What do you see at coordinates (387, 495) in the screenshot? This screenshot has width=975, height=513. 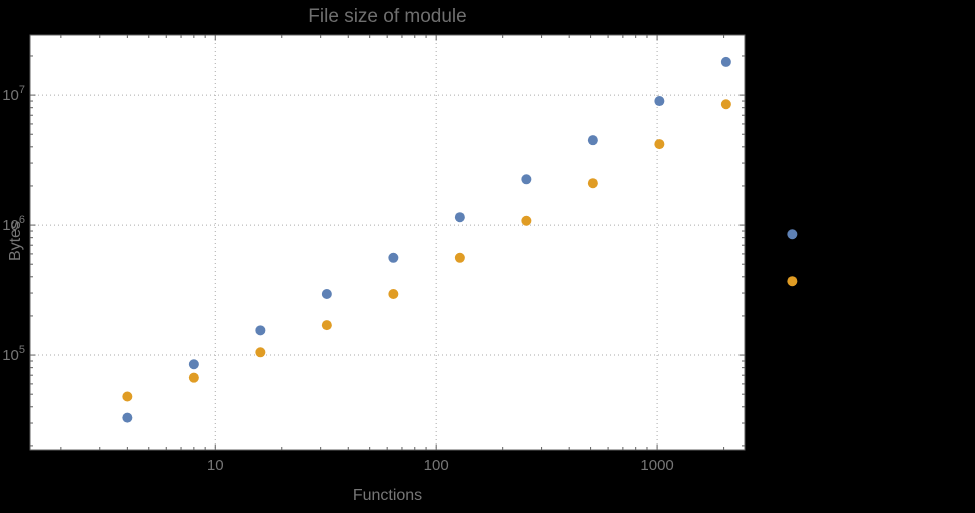 I see `x-axis-label: Functions` at bounding box center [387, 495].